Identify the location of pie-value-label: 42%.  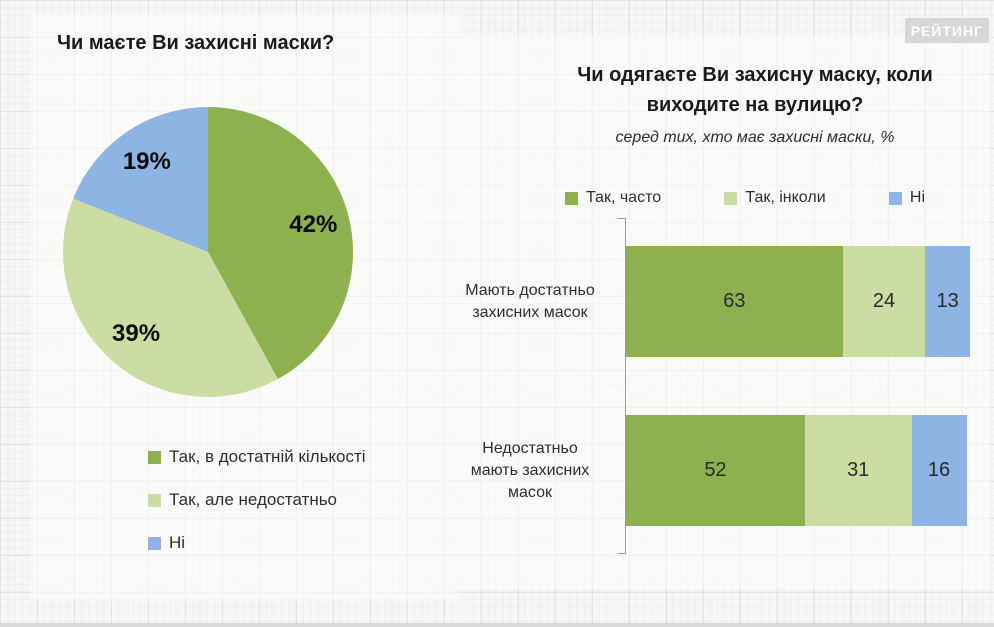
(313, 224).